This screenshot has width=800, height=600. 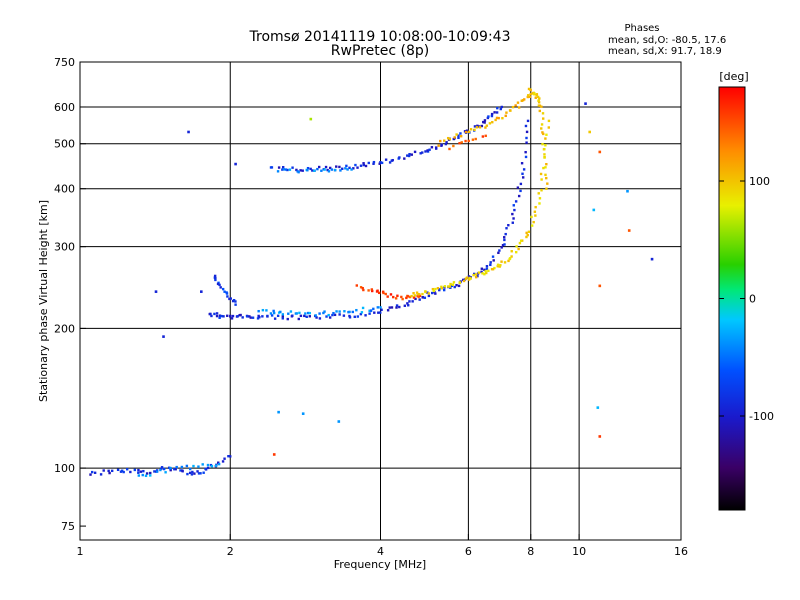 I want to click on stats-line-o: mean, sd,O: -80.5, 17.6, so click(x=667, y=40).